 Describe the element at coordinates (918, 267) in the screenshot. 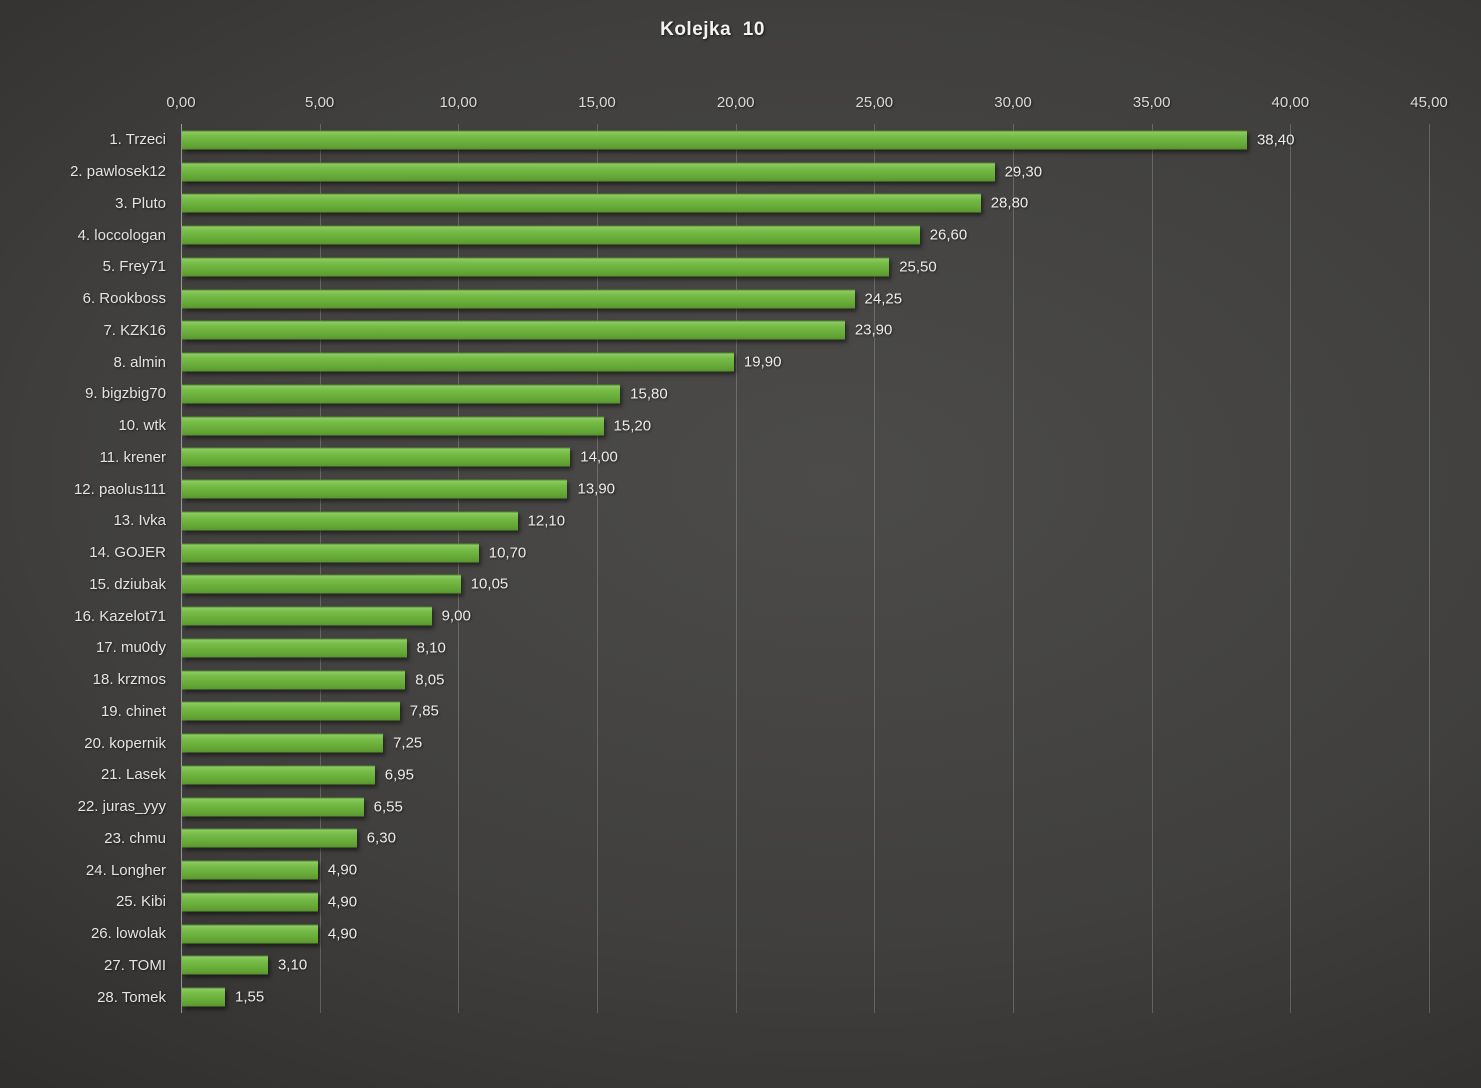

I see `value-label: 25,50` at that location.